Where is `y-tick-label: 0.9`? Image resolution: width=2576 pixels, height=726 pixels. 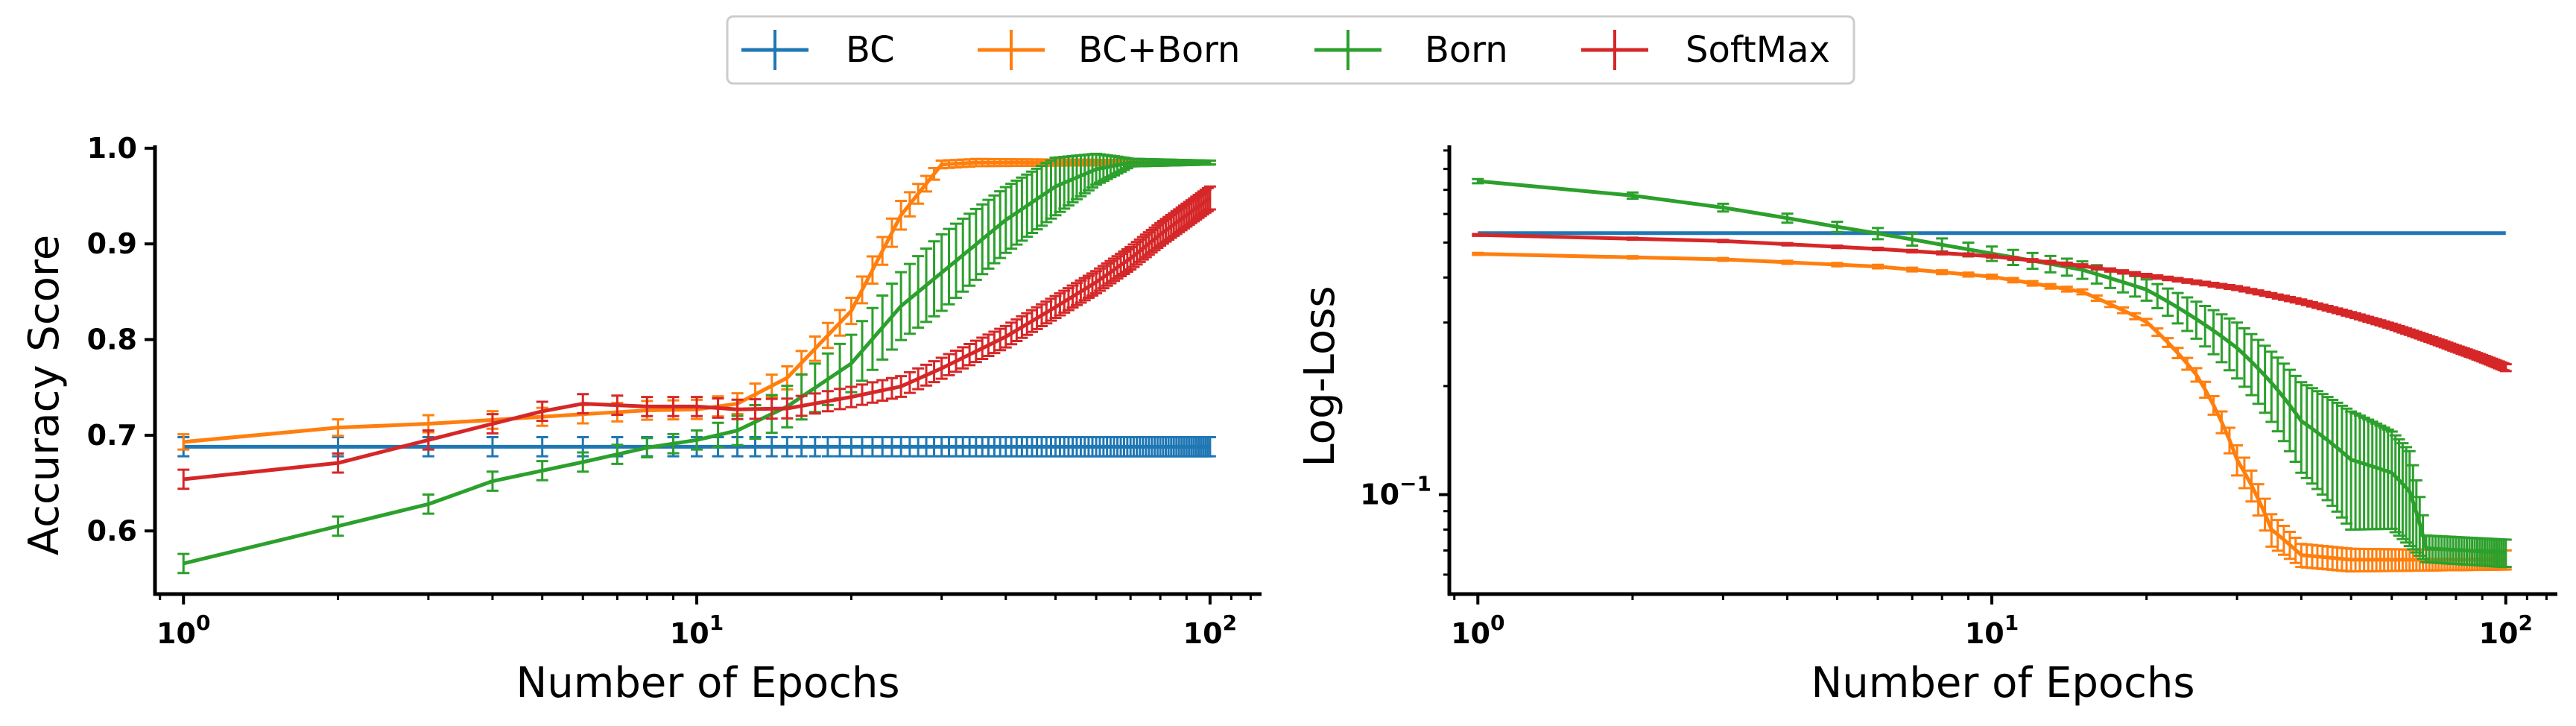 y-tick-label: 0.9 is located at coordinates (112, 243).